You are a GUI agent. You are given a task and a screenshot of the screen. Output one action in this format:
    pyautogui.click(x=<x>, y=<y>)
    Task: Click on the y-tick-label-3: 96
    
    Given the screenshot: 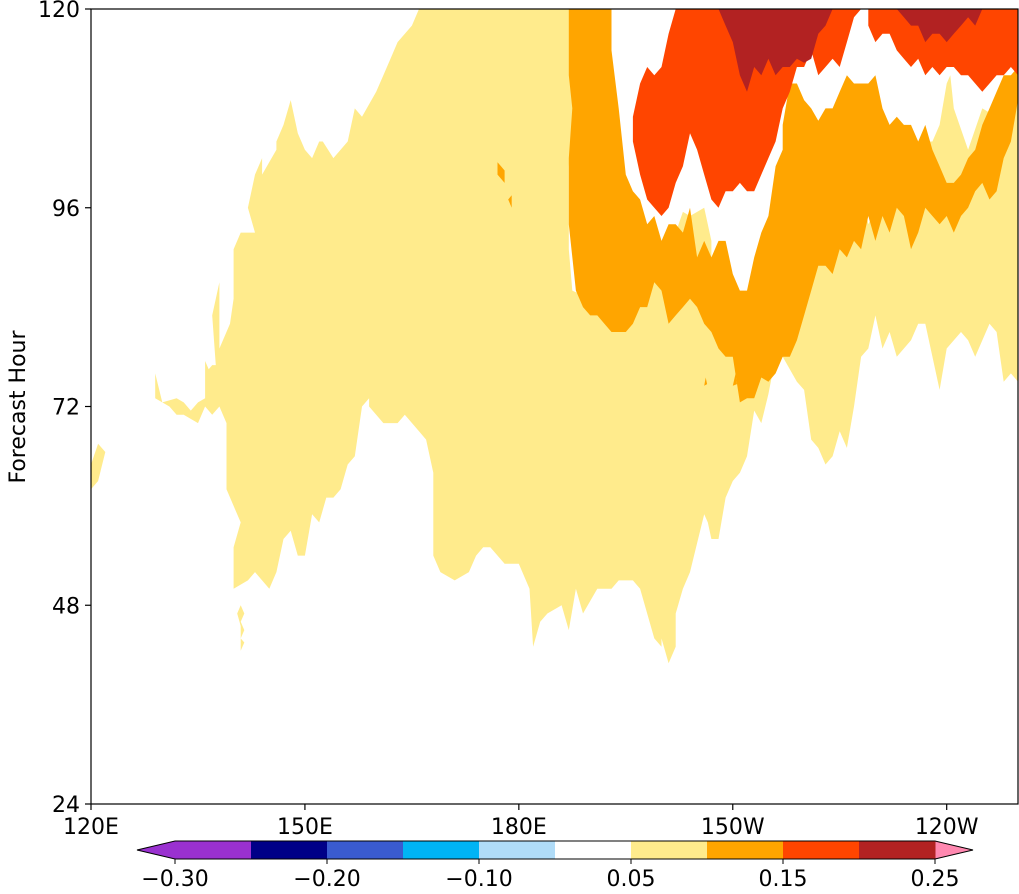 What is the action you would take?
    pyautogui.click(x=66, y=209)
    